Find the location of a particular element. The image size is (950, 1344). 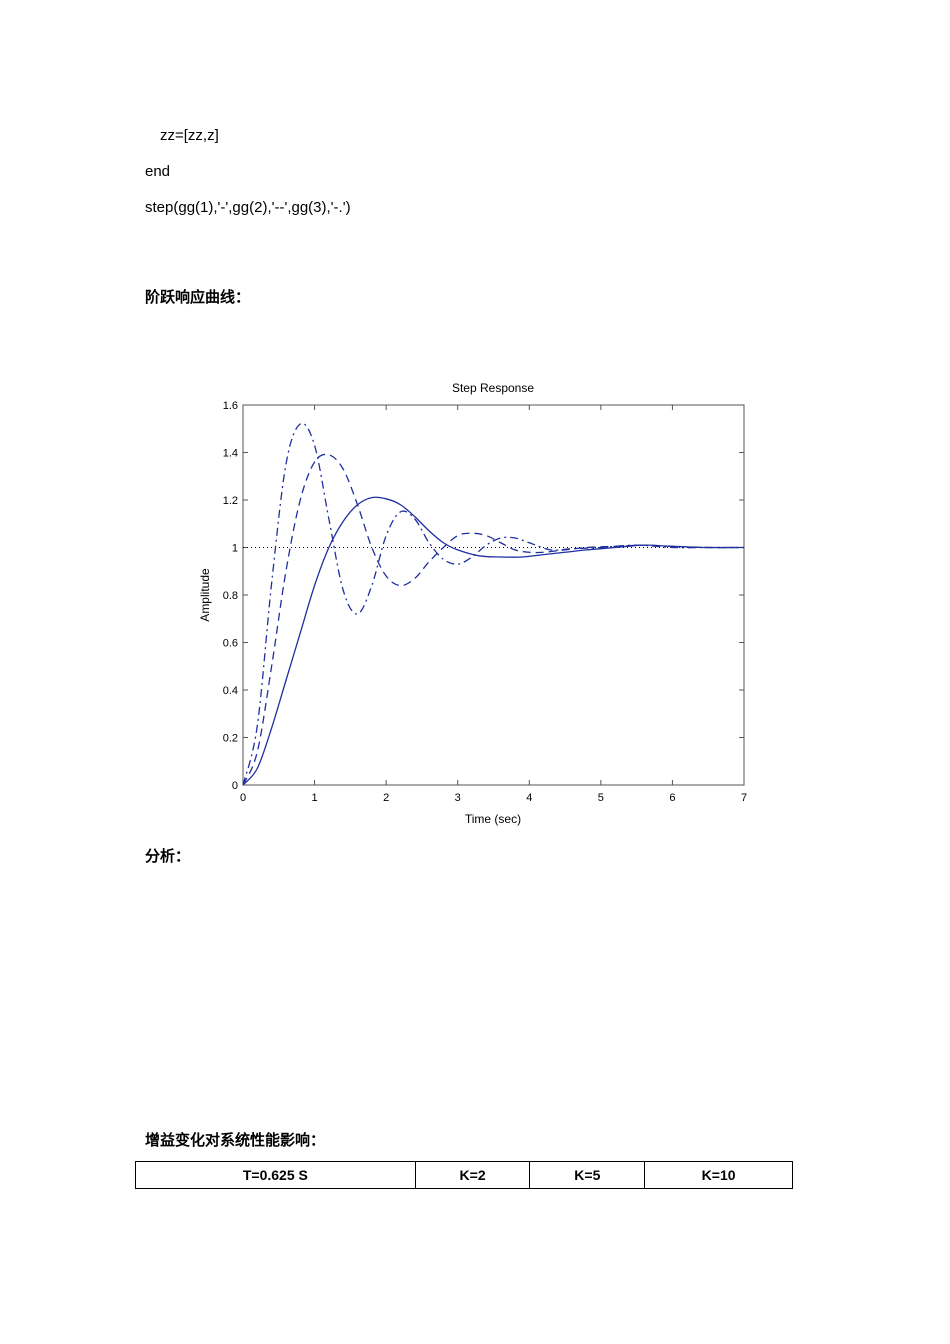

table-row: T=0.625 S K=2 K=5 K=10 is located at coordinates (464, 1175).